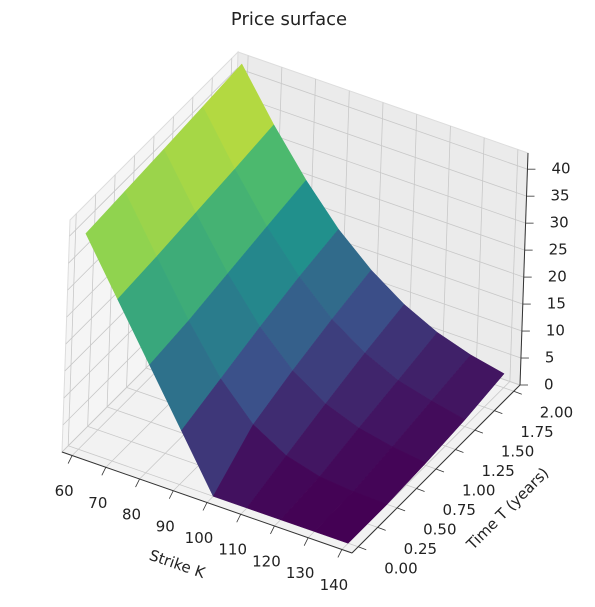 The width and height of the screenshot is (595, 607). Describe the element at coordinates (232, 550) in the screenshot. I see `x-tick-label: 110` at that location.